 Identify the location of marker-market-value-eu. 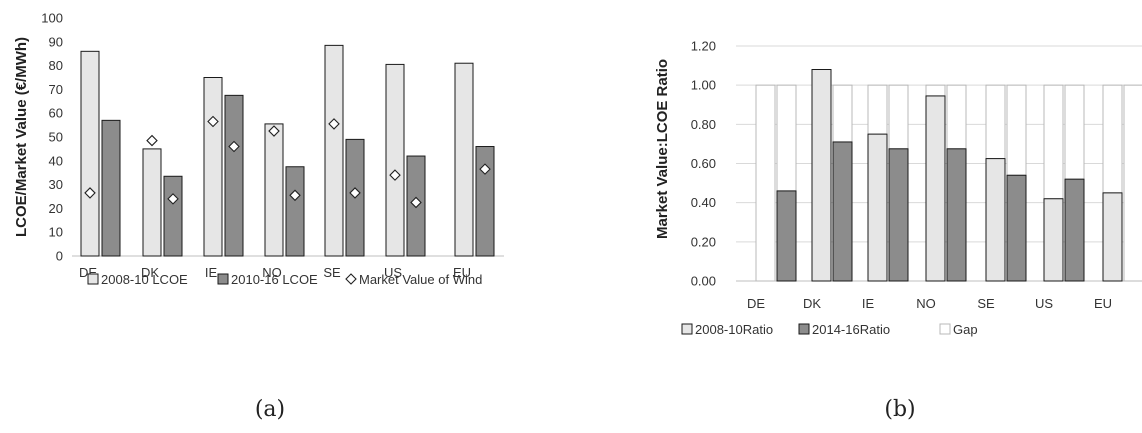
(485, 169).